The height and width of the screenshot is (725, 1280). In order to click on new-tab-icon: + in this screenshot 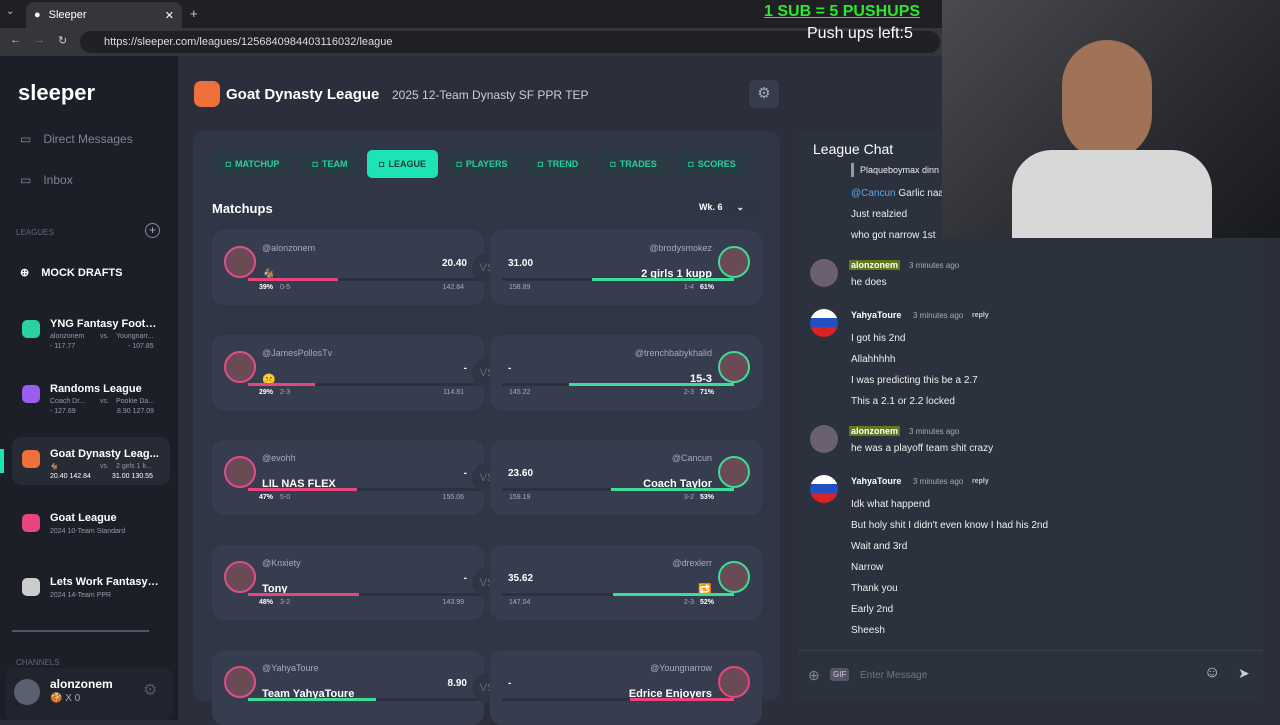, I will do `click(194, 13)`.